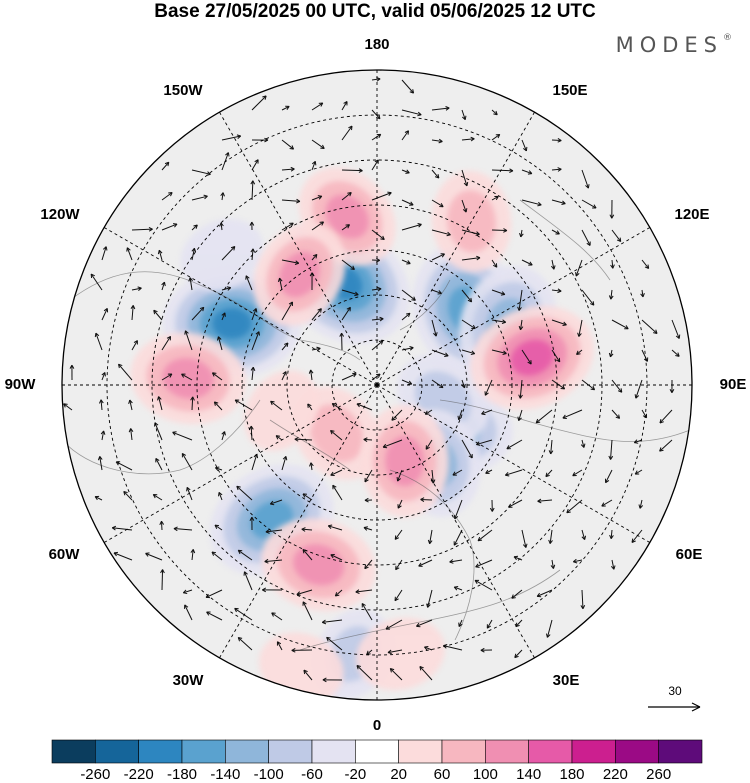  Describe the element at coordinates (377, 44) in the screenshot. I see `lon-label-180: 180` at that location.